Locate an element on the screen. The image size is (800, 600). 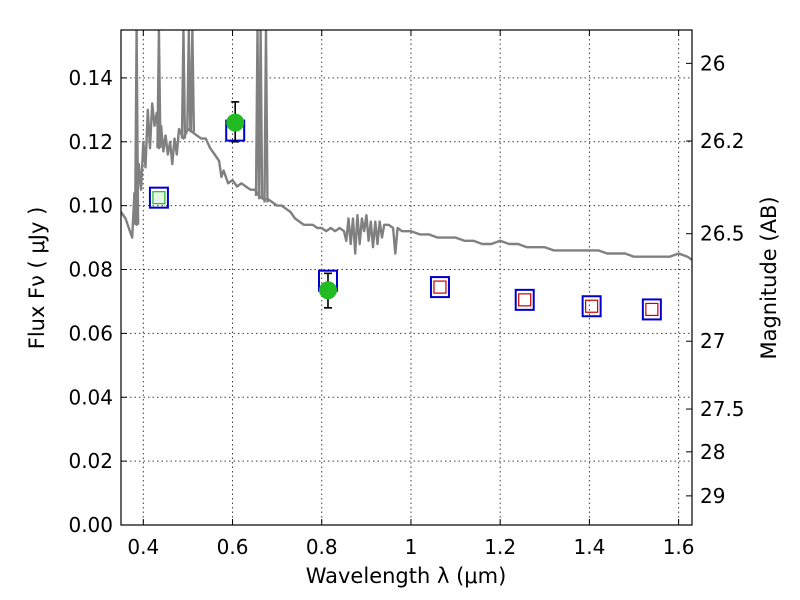
y-axis-label: Flux Fν ( μJy ) is located at coordinates (37, 278).